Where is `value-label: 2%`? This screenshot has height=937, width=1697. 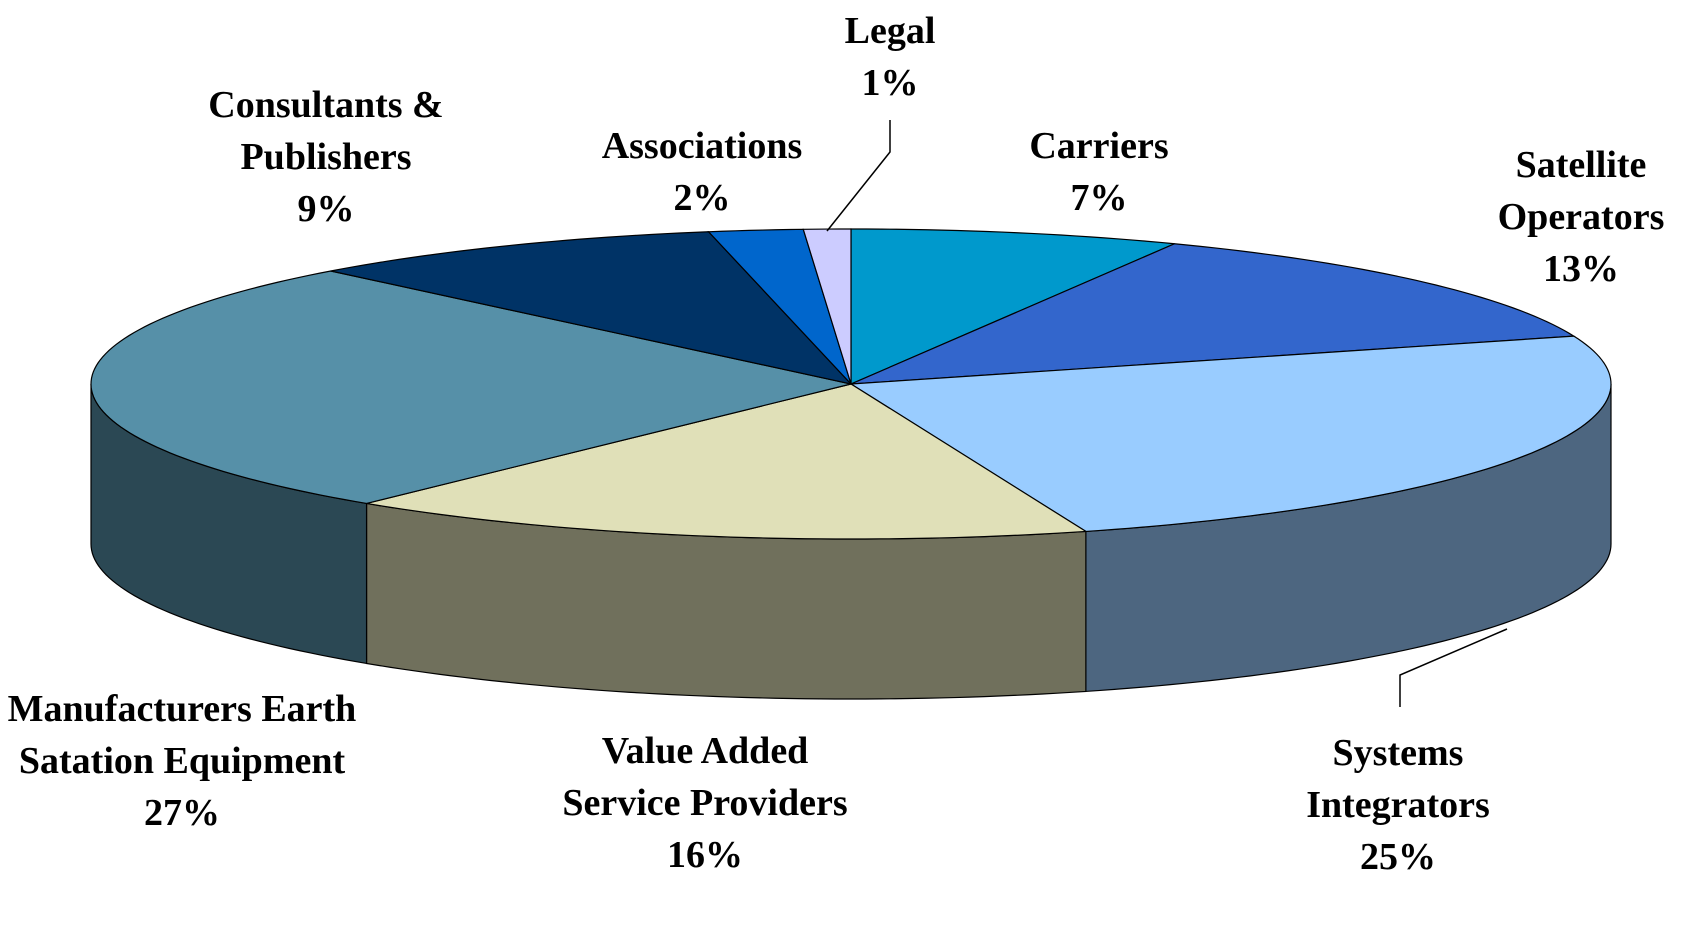 value-label: 2% is located at coordinates (702, 198).